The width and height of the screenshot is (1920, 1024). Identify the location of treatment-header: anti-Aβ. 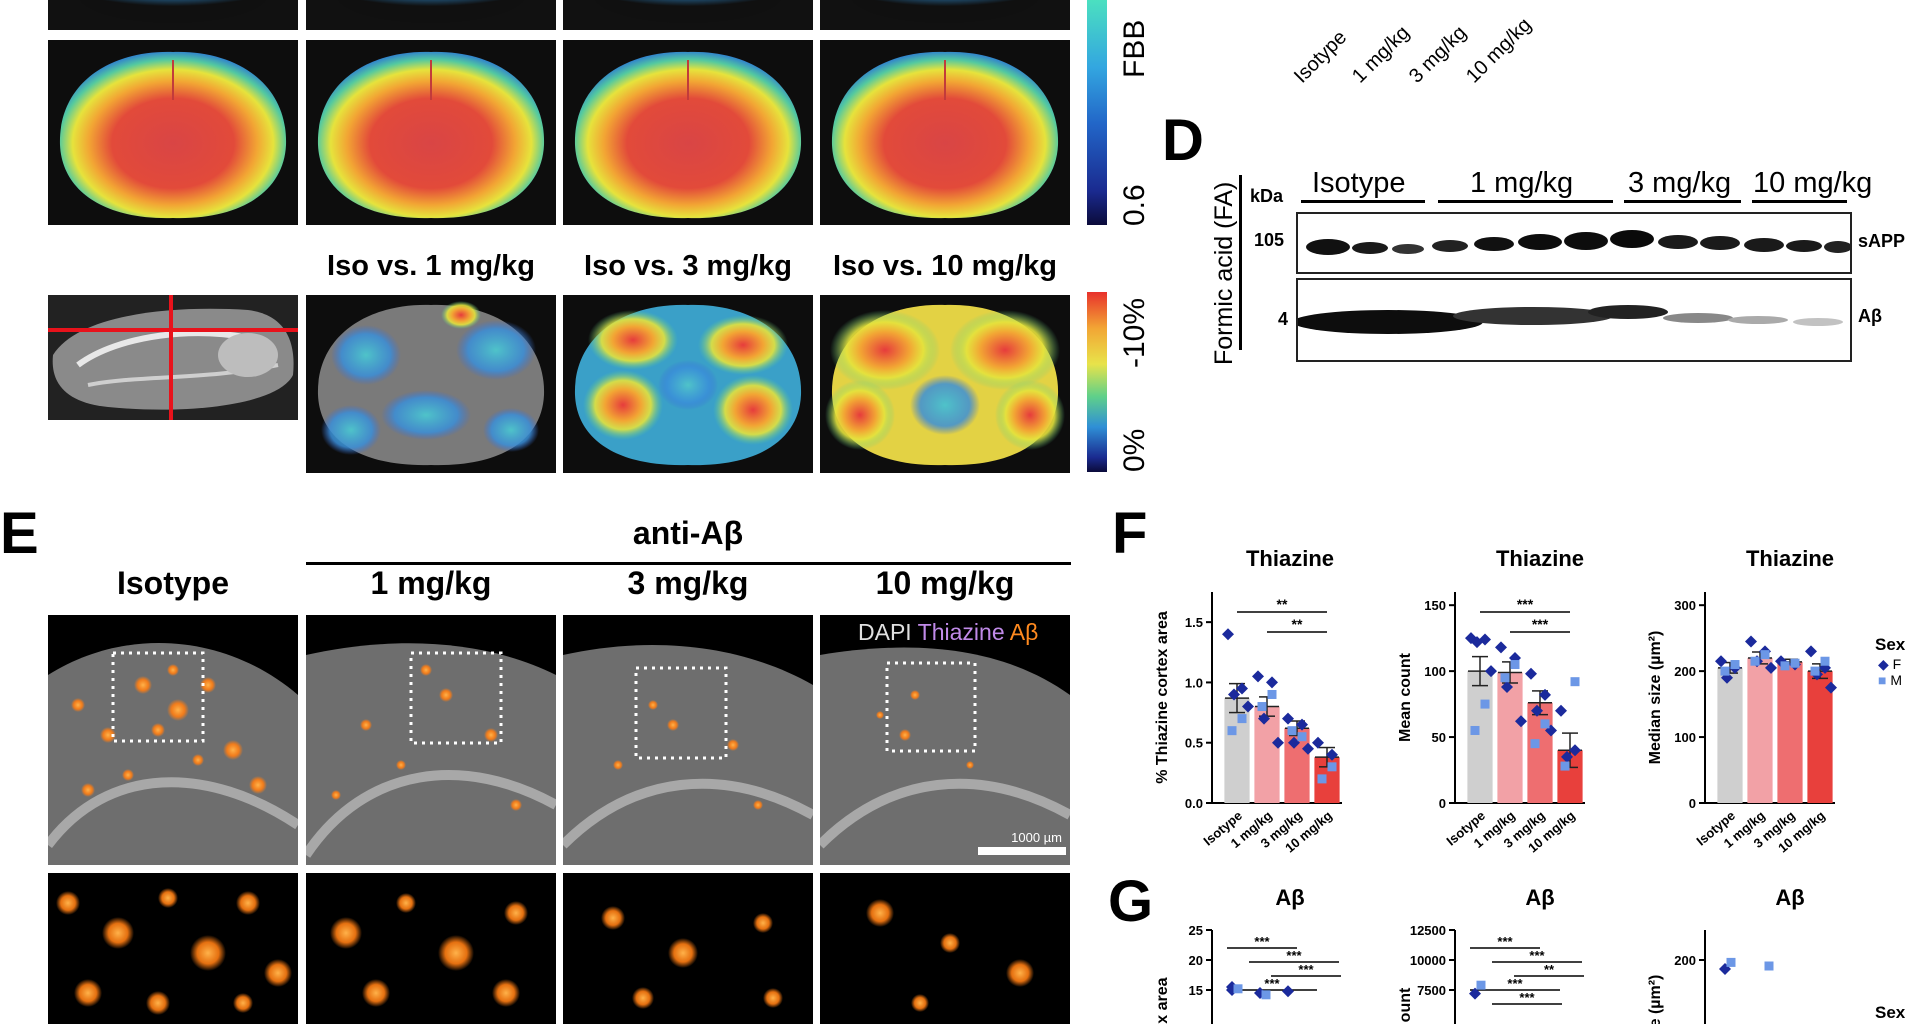
(688, 533).